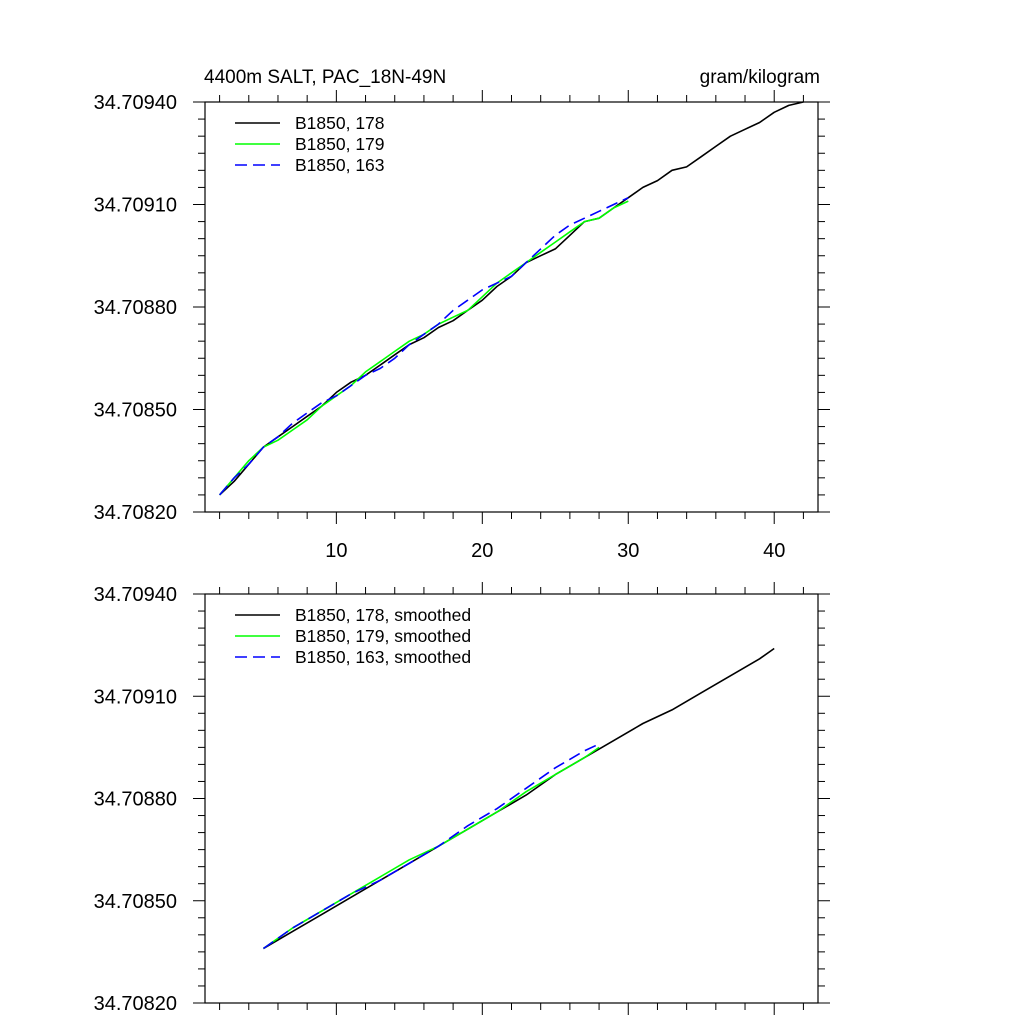  Describe the element at coordinates (340, 165) in the screenshot. I see `legend-label-2: B1850, 163` at that location.